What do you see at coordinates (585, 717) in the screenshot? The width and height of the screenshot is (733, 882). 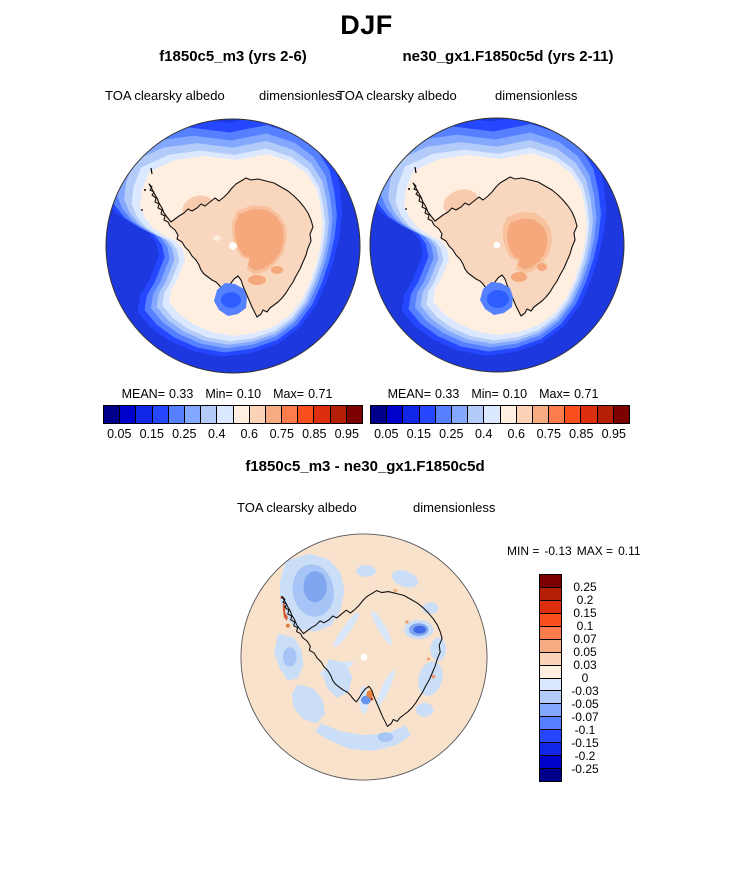 I see `colorbar-tick-label: -0.07` at bounding box center [585, 717].